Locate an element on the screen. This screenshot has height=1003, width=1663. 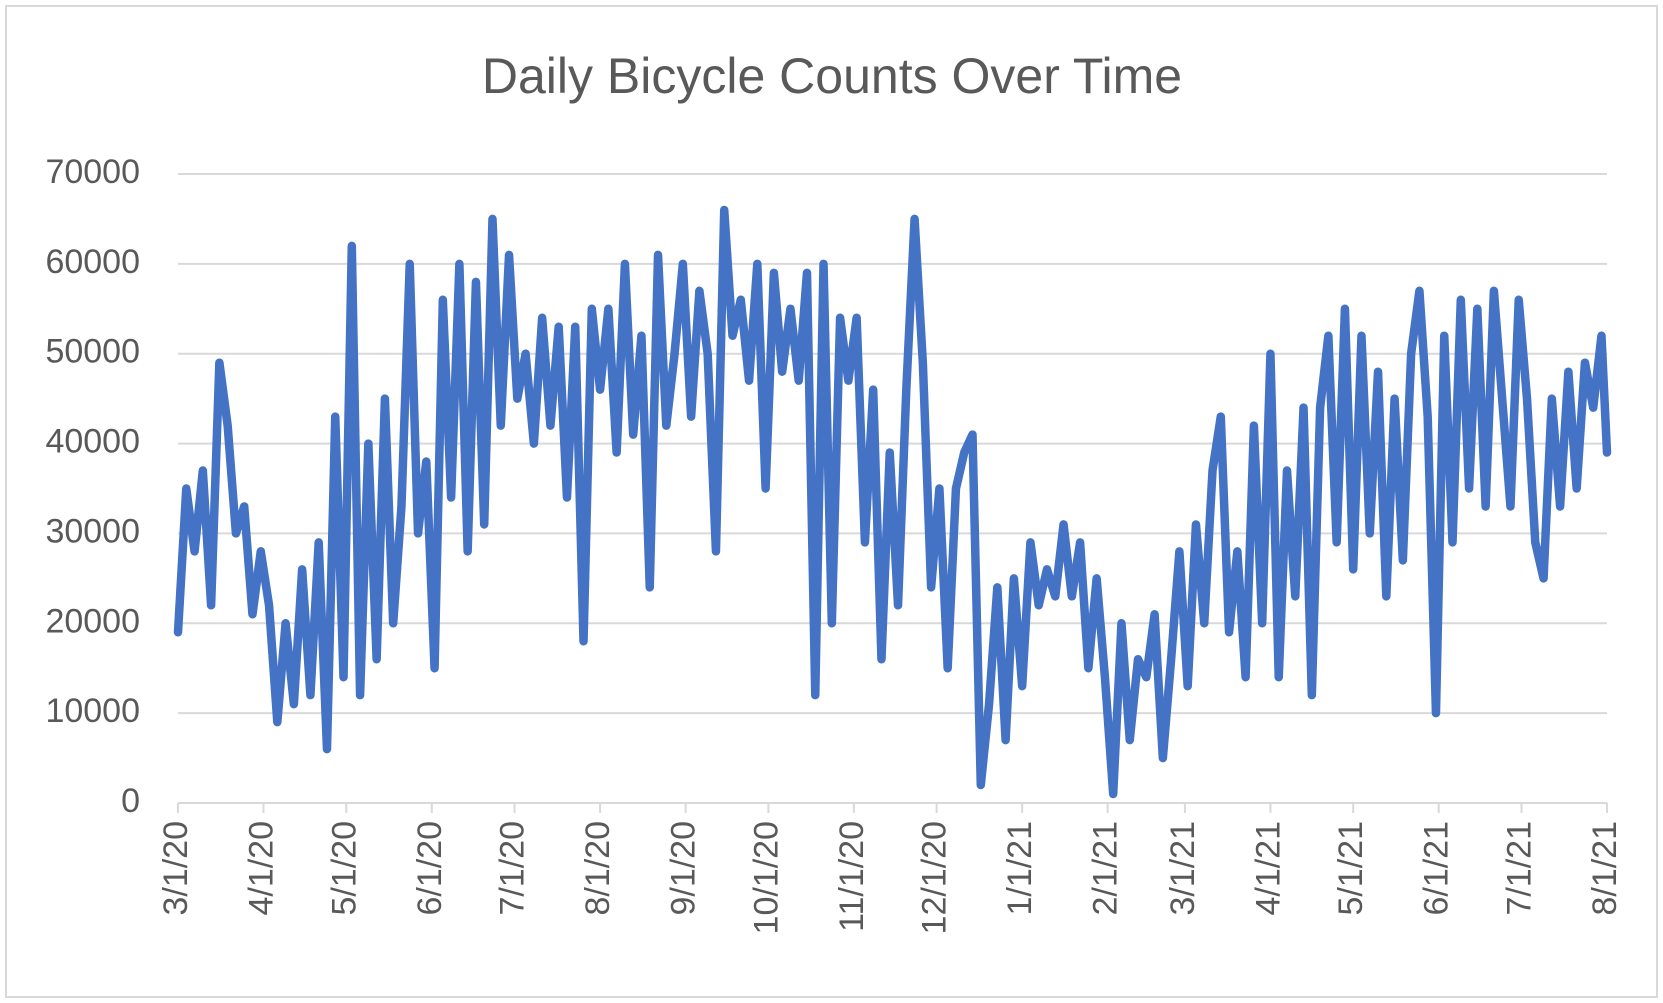
x-tick-label: 6/1/21 is located at coordinates (1437, 868).